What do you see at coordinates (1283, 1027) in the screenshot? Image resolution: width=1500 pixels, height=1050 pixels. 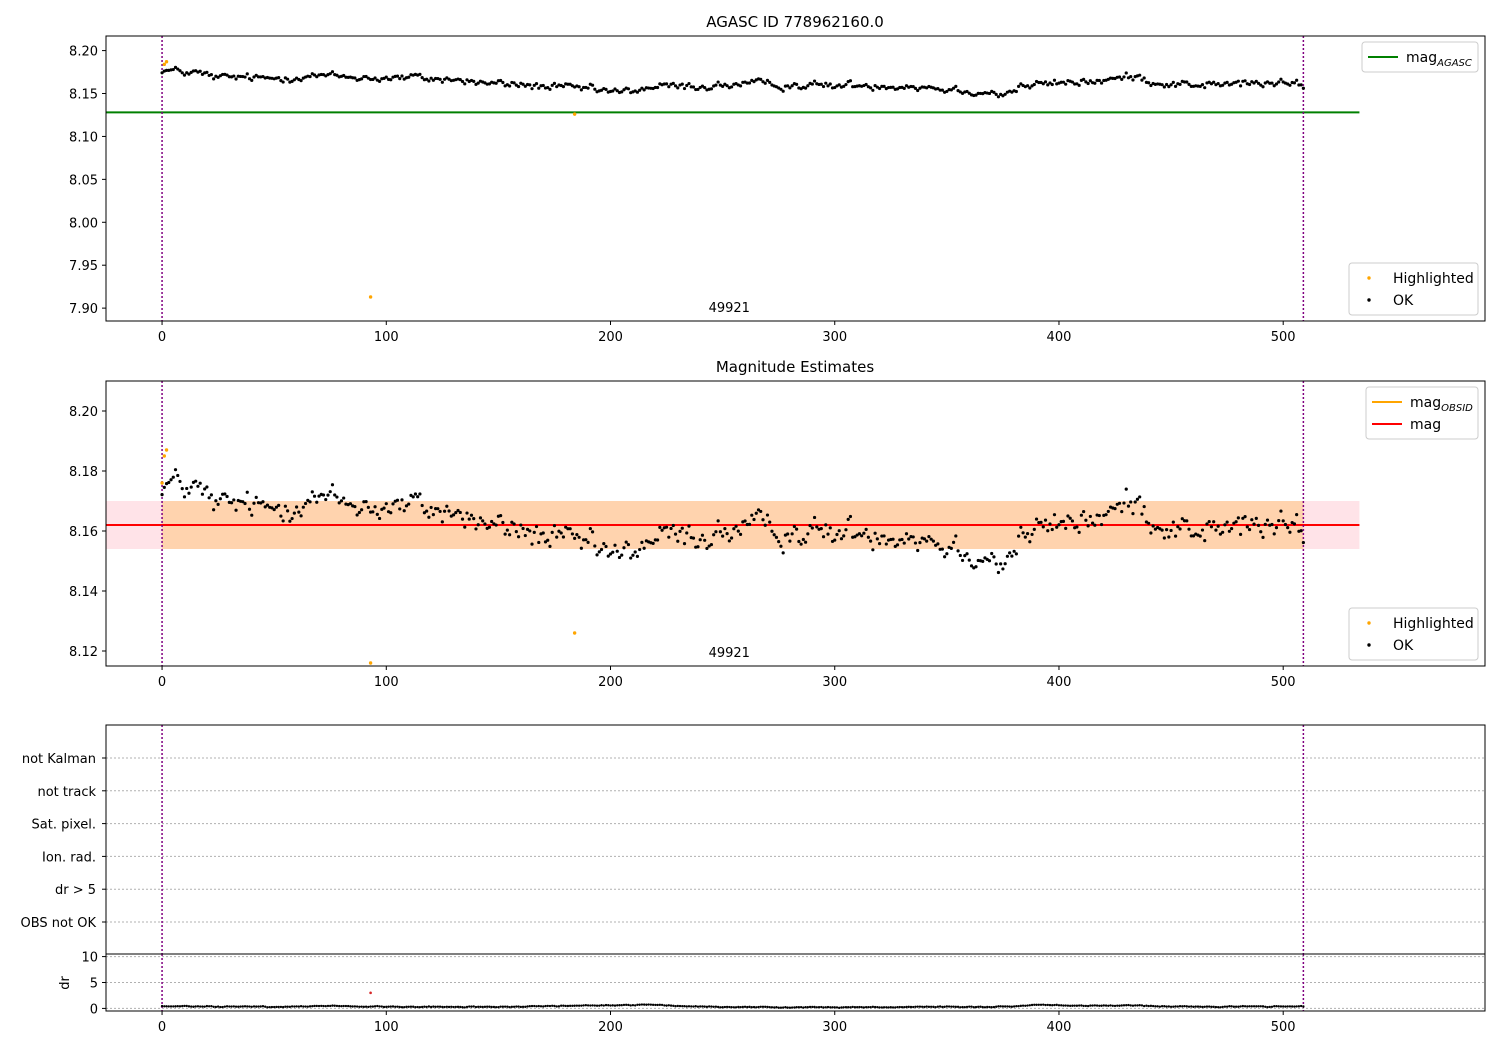 I see `x-tick-label: 500` at bounding box center [1283, 1027].